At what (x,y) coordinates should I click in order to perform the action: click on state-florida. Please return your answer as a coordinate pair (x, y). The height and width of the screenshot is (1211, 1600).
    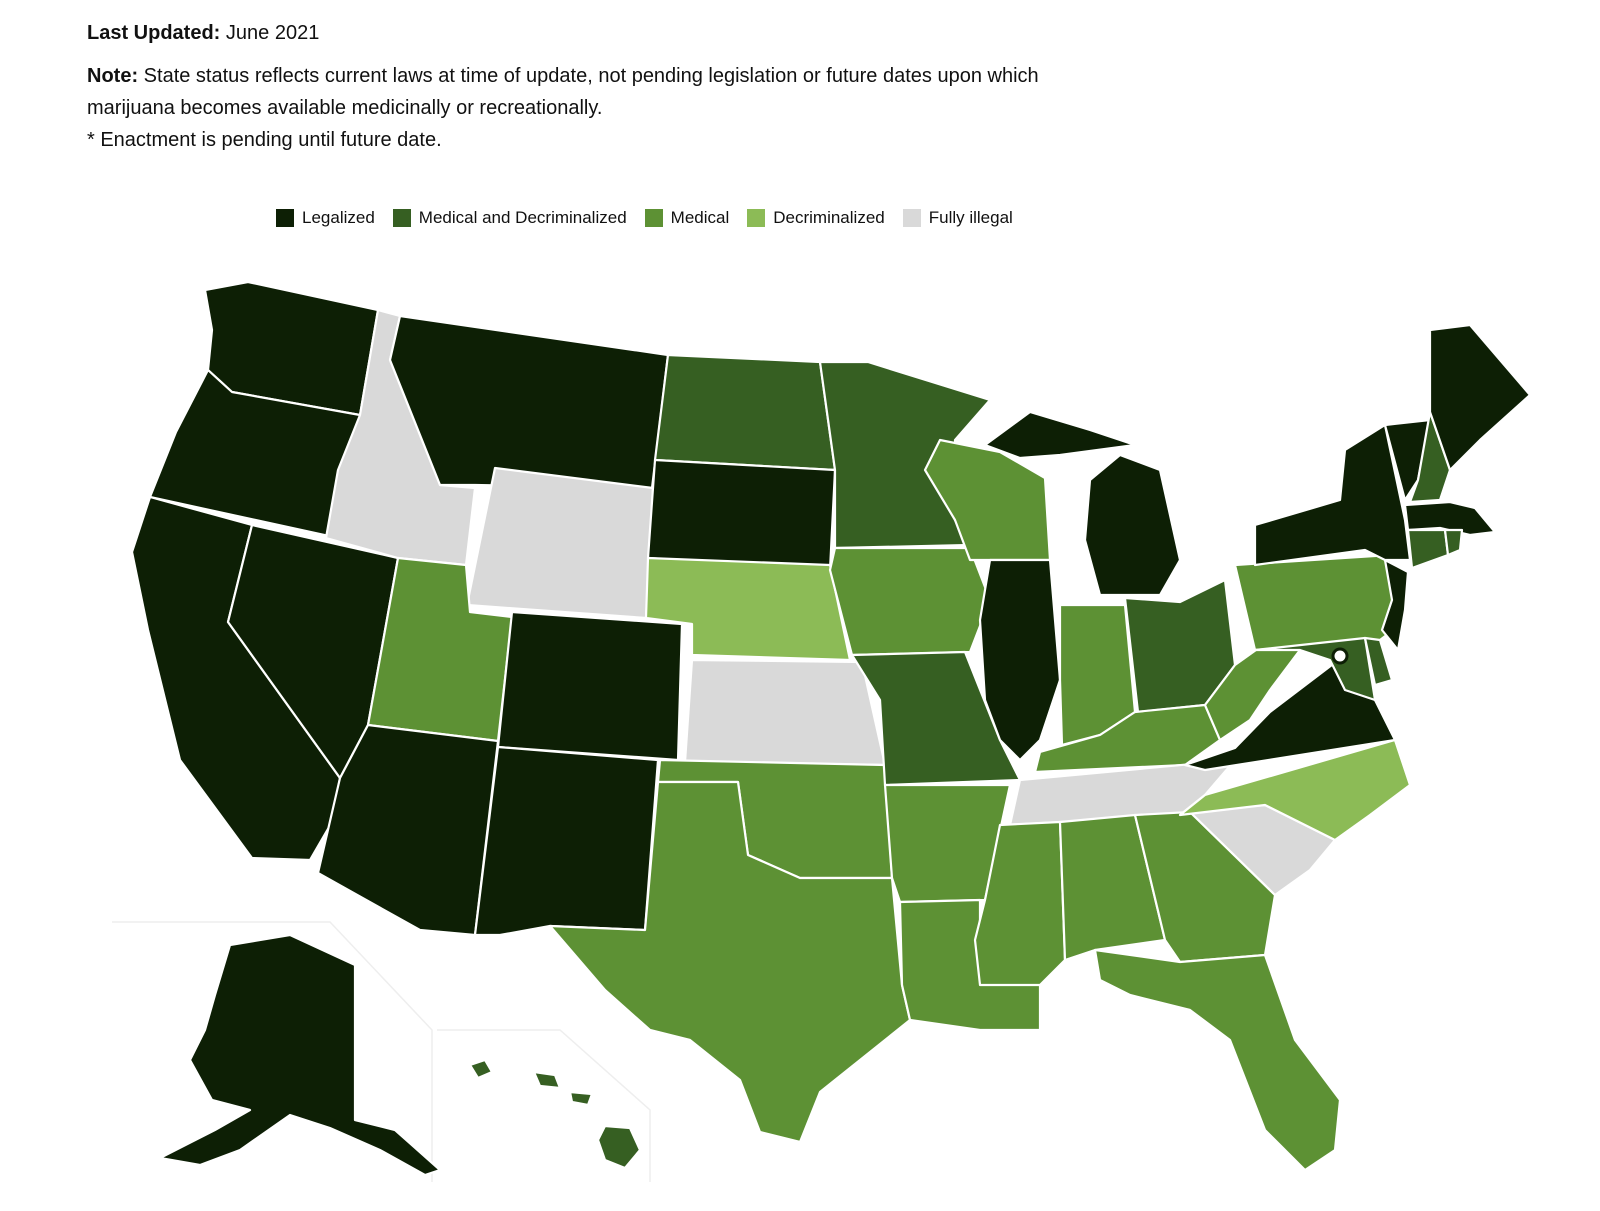
    Looking at the image, I should click on (1217, 1060).